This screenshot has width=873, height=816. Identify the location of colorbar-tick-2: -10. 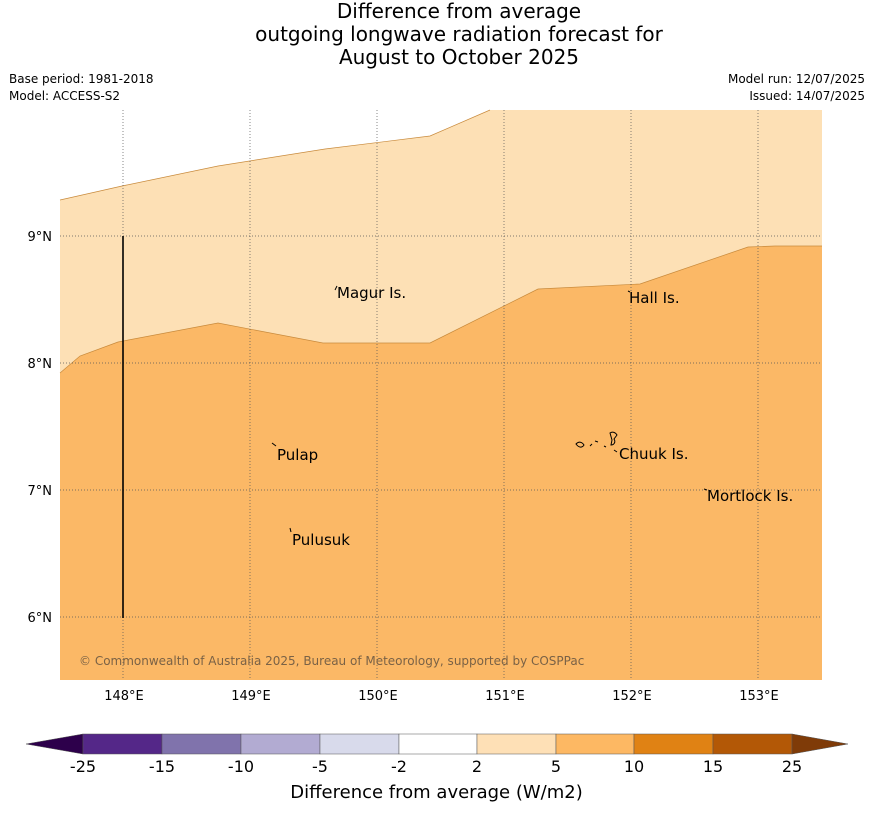
(241, 766).